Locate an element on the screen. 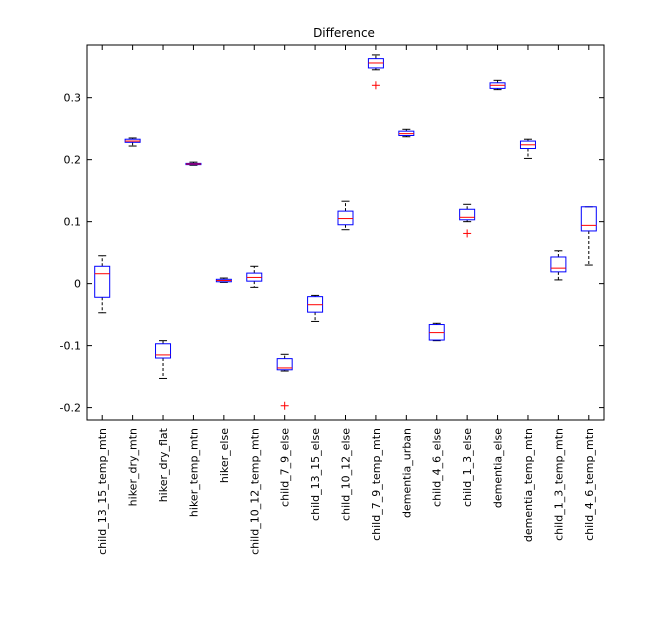  y-tick-label: 0.2 is located at coordinates (73, 160).